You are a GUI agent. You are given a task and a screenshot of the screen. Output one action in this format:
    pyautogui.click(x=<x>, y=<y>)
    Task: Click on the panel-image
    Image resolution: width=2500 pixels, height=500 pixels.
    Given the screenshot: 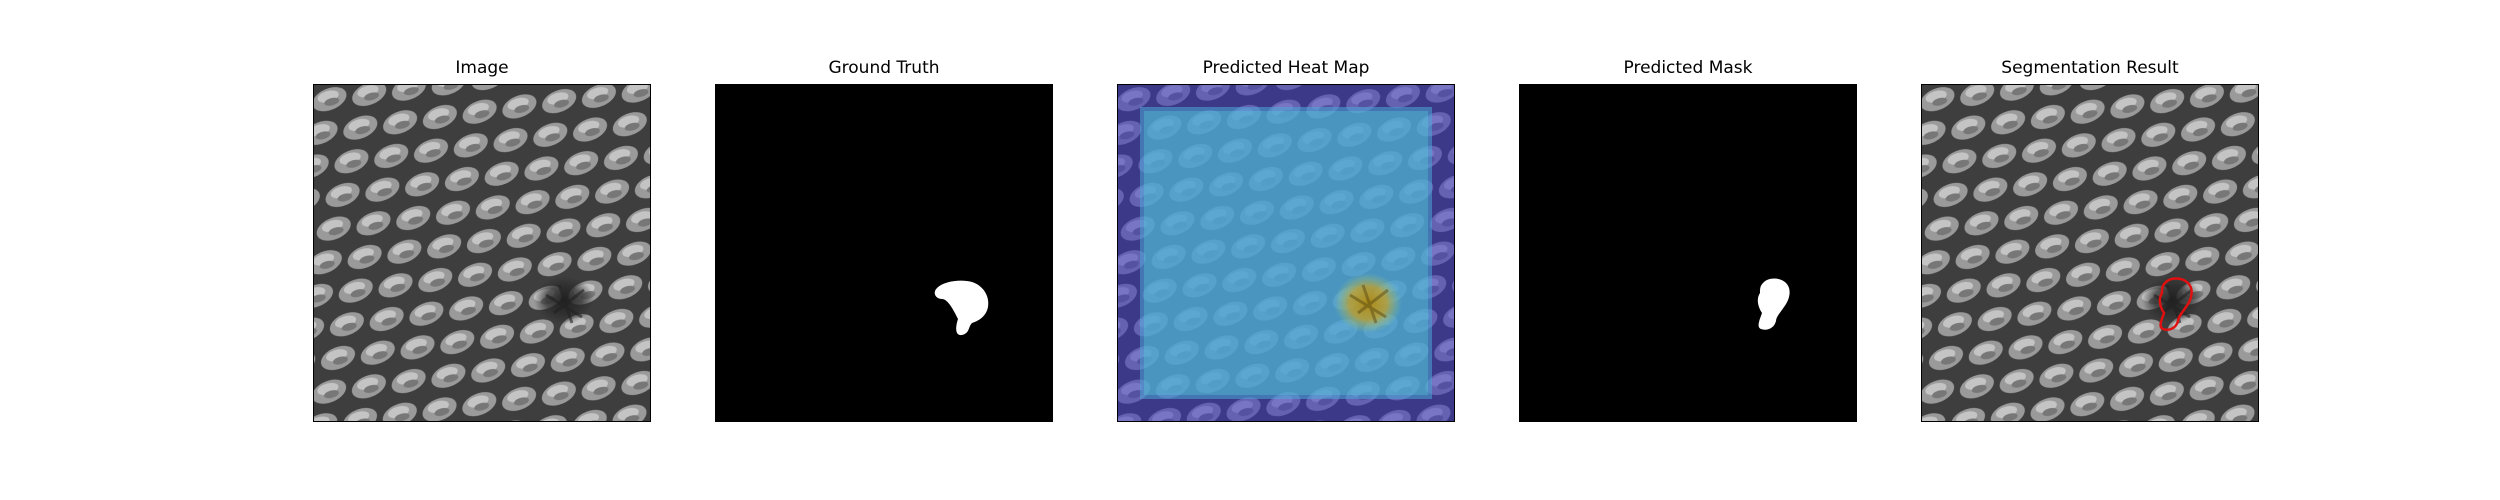 What is the action you would take?
    pyautogui.click(x=482, y=253)
    